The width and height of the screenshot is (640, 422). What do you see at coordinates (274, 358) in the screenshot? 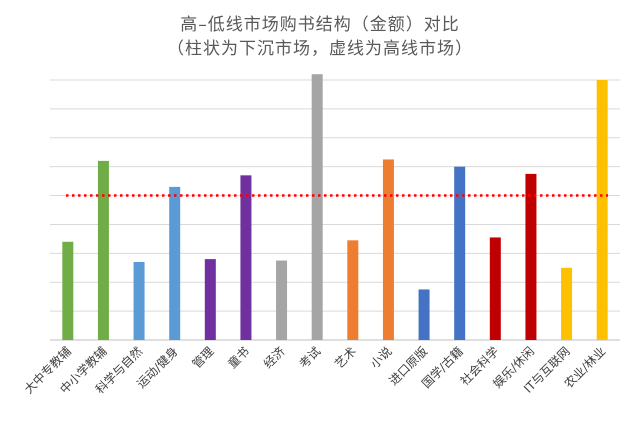
I see `x-tick-label: 经济` at bounding box center [274, 358].